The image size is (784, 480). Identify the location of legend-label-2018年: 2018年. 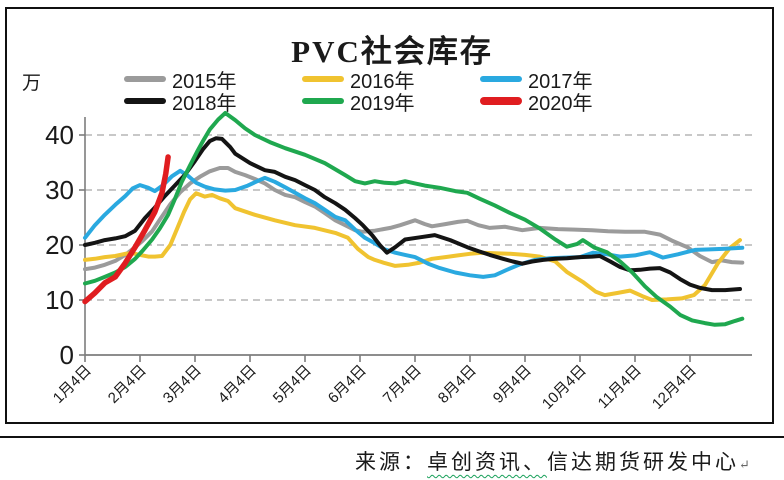
(204, 103).